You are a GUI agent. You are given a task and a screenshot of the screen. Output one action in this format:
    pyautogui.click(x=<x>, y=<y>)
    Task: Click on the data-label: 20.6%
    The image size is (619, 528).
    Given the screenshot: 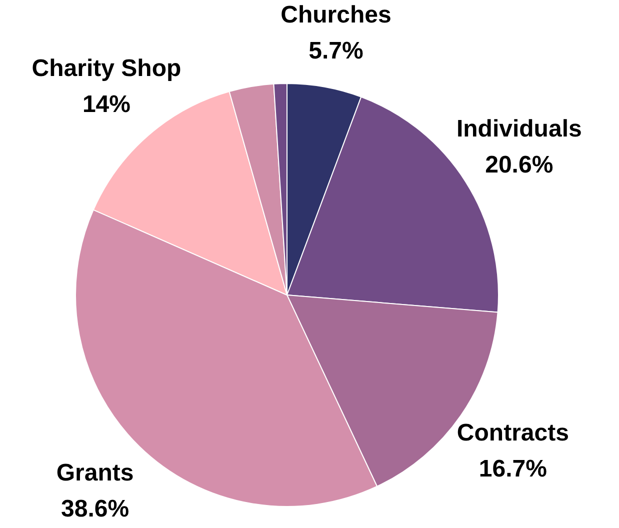 What is the action you would take?
    pyautogui.click(x=519, y=164)
    